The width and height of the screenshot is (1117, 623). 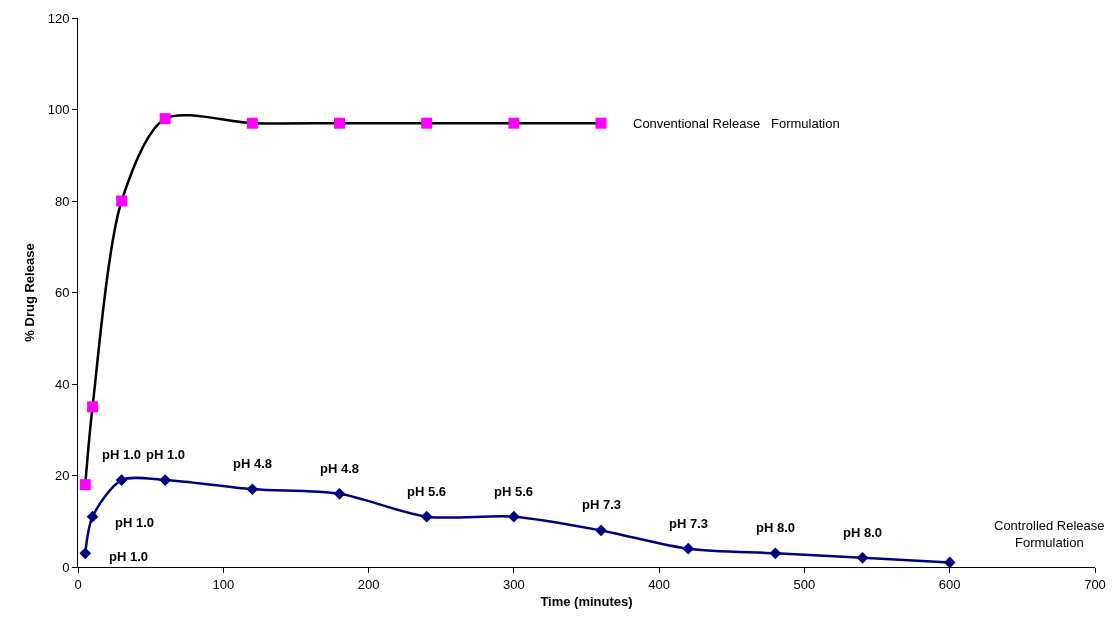 I want to click on x-axis-title: Time (minutes), so click(x=586, y=602).